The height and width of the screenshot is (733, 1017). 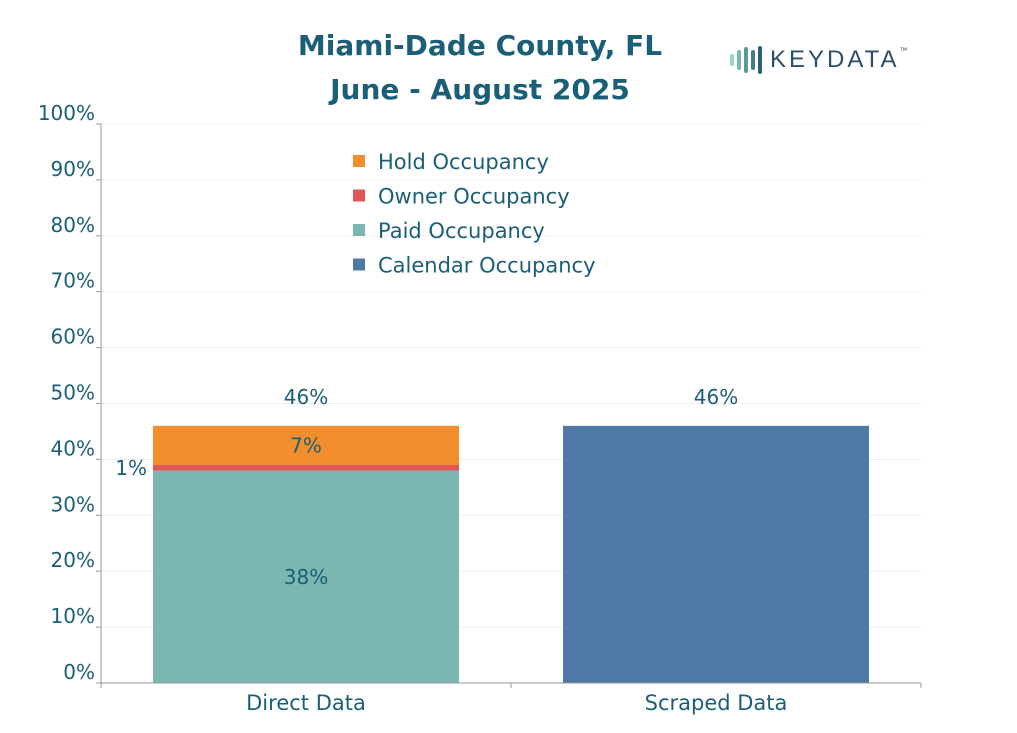 What do you see at coordinates (716, 554) in the screenshot?
I see `bar-calendar-occupancy-scraped-data` at bounding box center [716, 554].